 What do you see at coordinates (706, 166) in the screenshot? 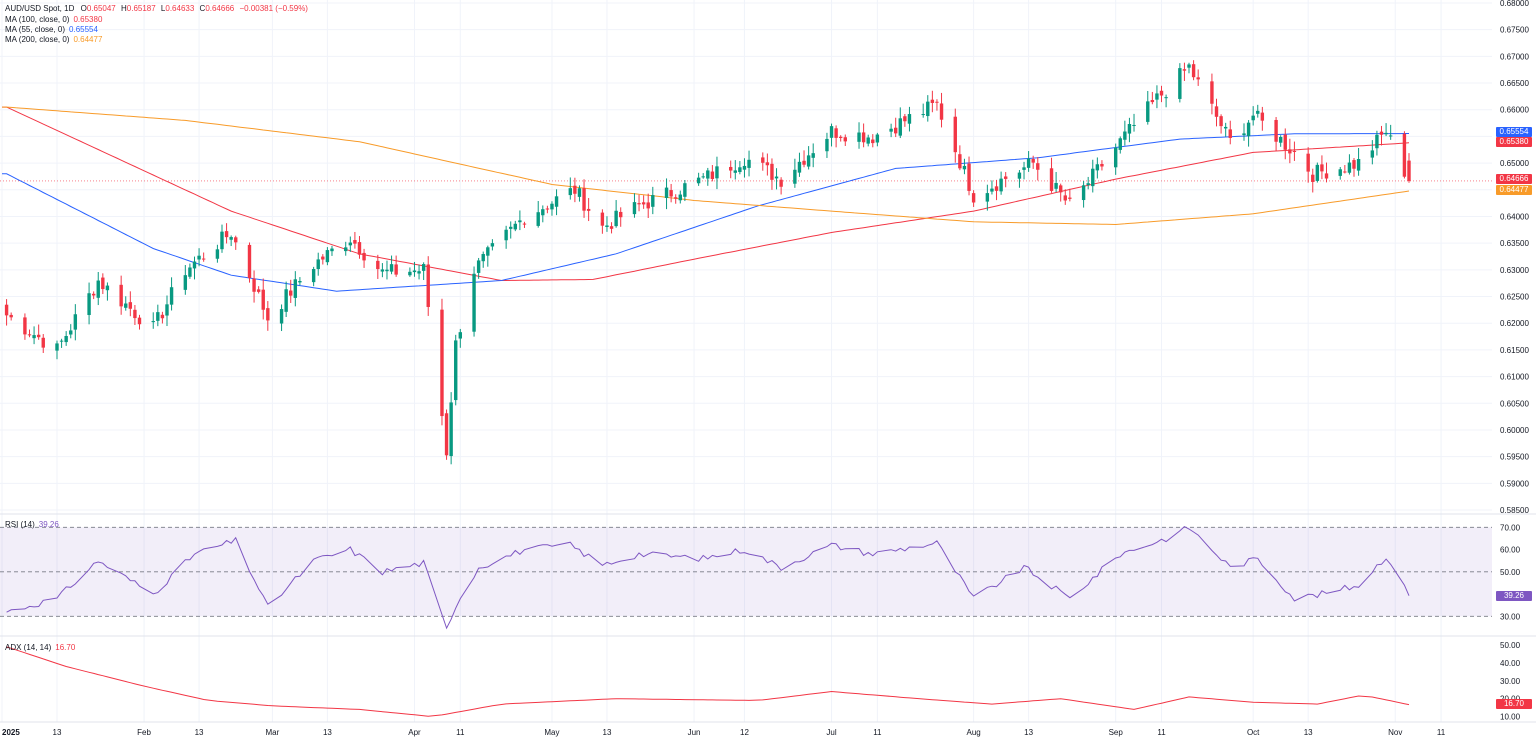
I see `ma200-line` at bounding box center [706, 166].